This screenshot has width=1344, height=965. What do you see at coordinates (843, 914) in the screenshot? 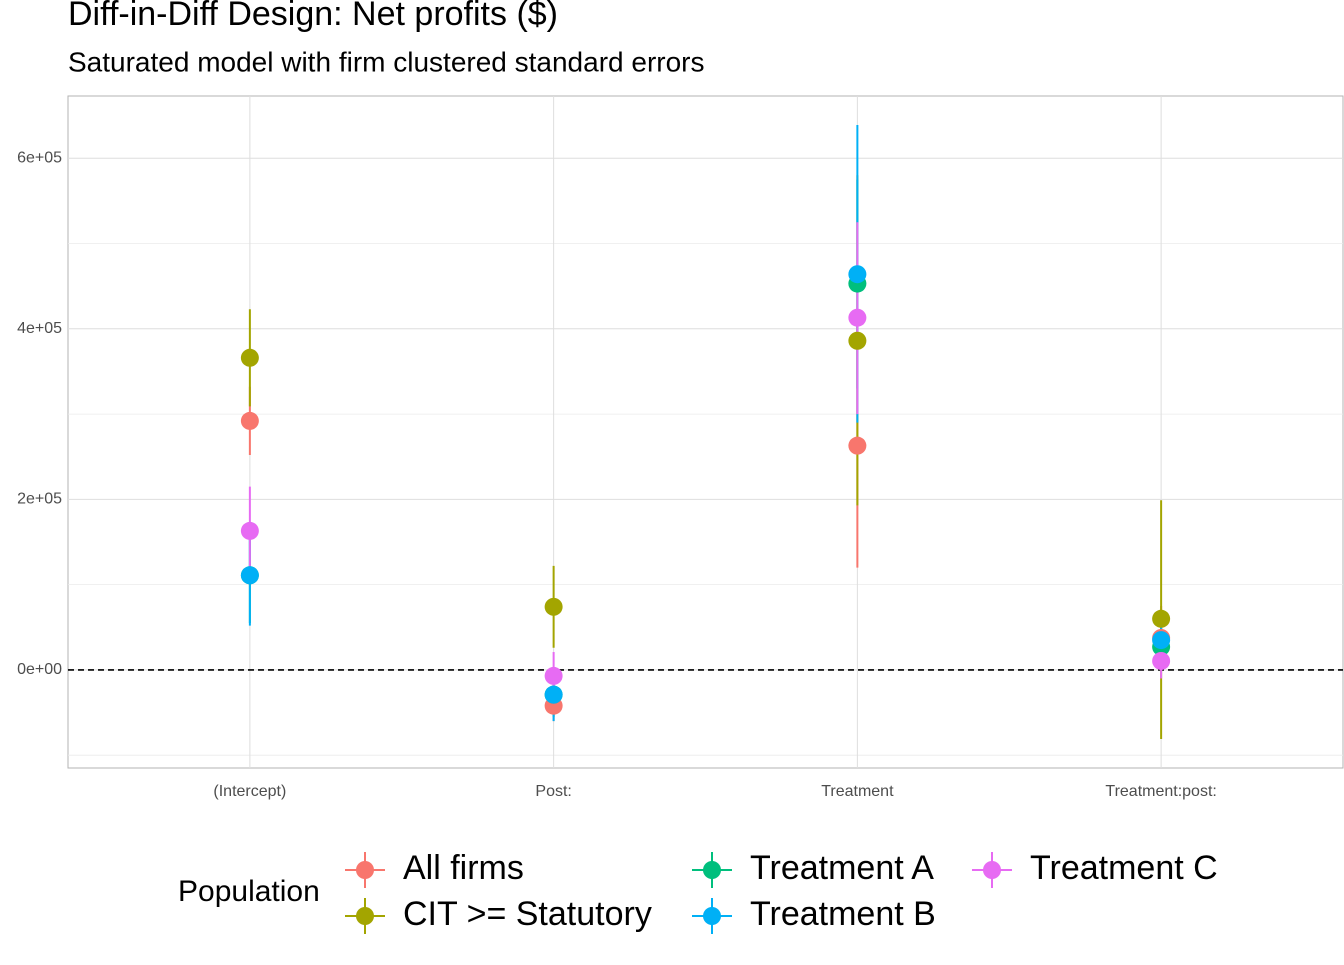
I see `legend-label: Treatment B` at bounding box center [843, 914].